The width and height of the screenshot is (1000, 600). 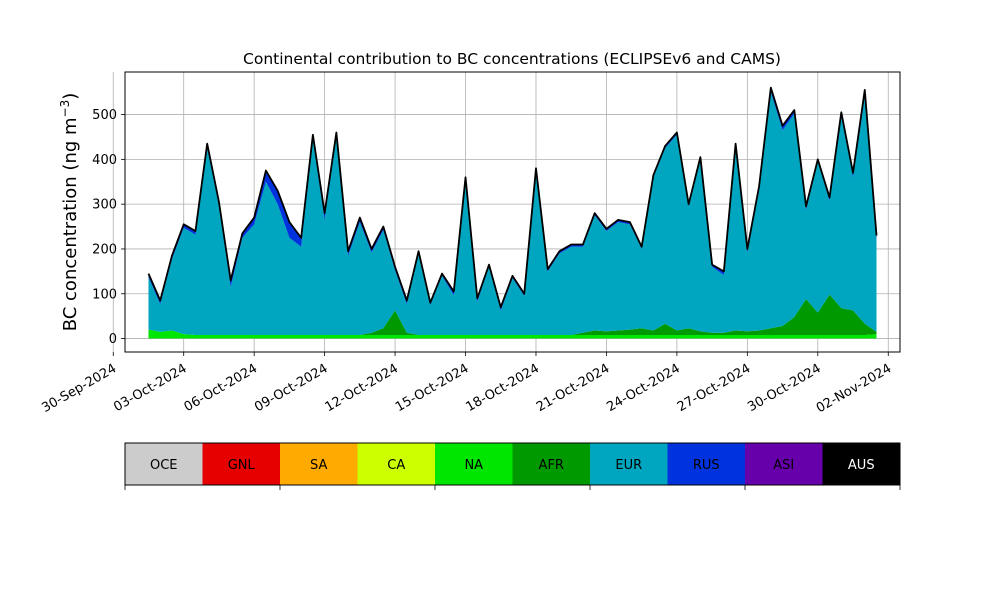 I want to click on legend-swatch-gnl, so click(x=241, y=464).